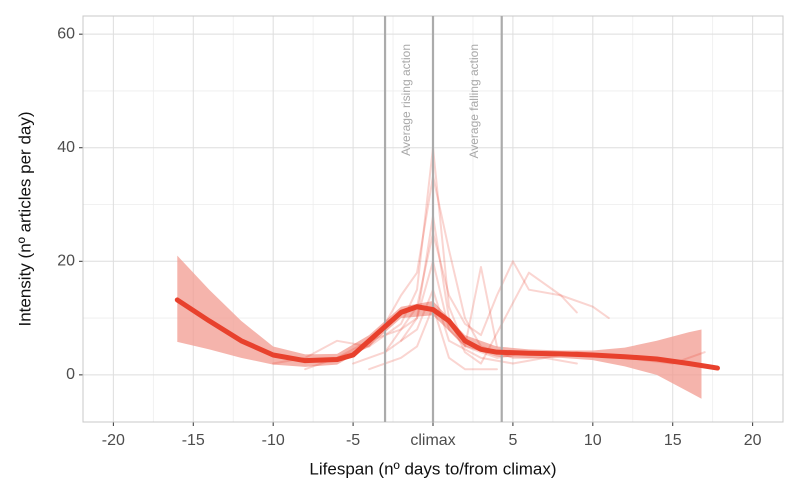 The width and height of the screenshot is (800, 500). I want to click on x-tick-label: -15, so click(193, 440).